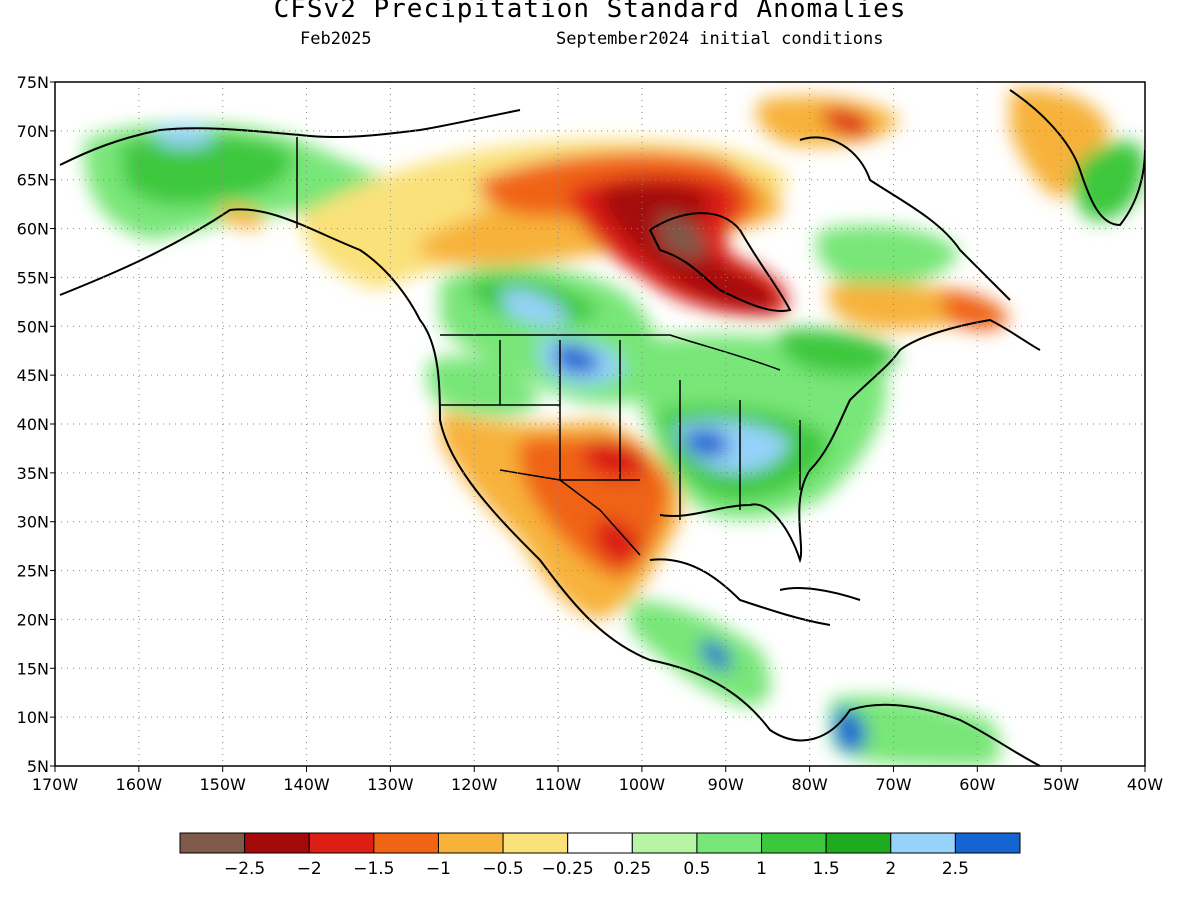  I want to click on lat-tick-label: 45N, so click(33, 375).